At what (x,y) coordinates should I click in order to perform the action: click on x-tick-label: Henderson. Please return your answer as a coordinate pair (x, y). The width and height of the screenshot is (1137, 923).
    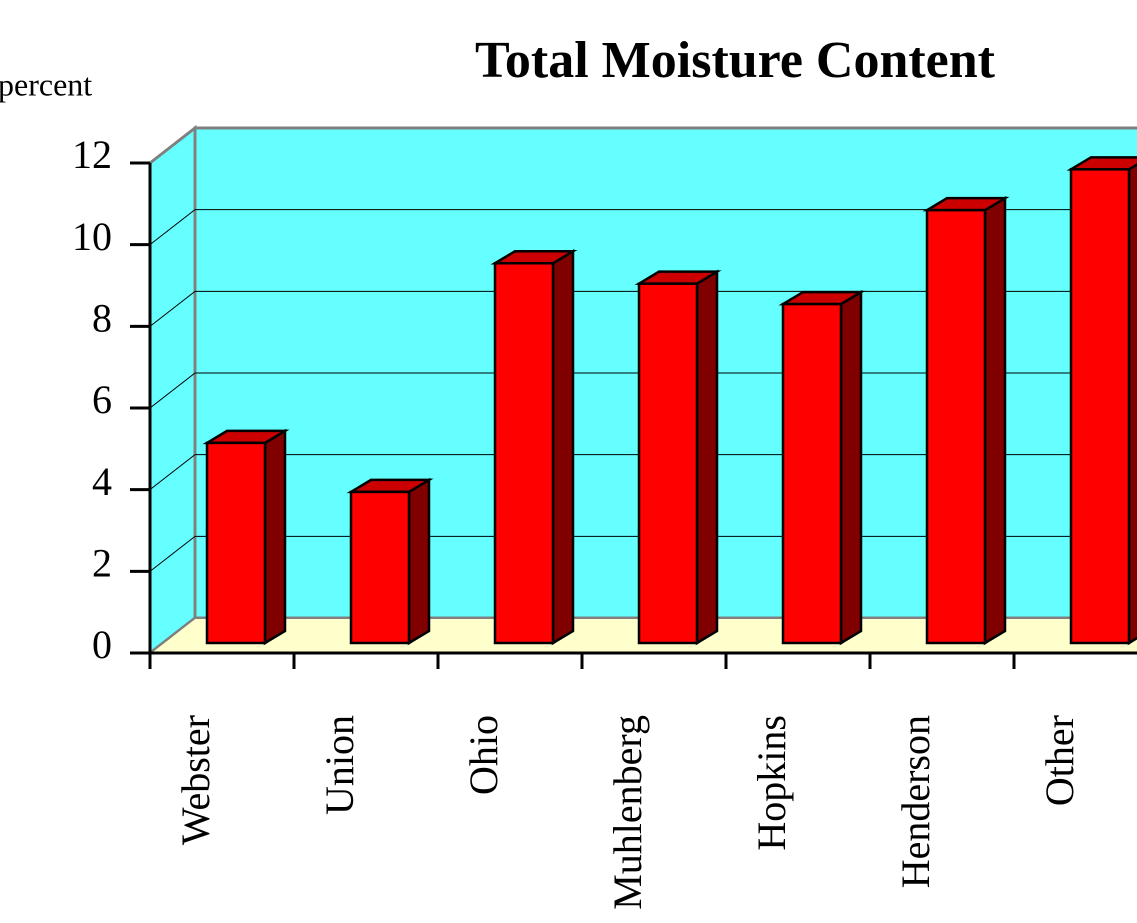
    Looking at the image, I should click on (915, 801).